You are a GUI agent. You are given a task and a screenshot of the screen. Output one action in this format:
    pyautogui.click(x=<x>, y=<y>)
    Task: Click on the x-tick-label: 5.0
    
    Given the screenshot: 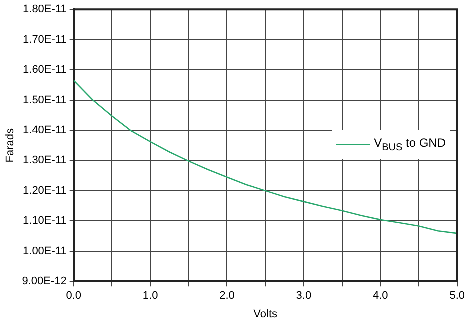 What is the action you would take?
    pyautogui.click(x=458, y=296)
    